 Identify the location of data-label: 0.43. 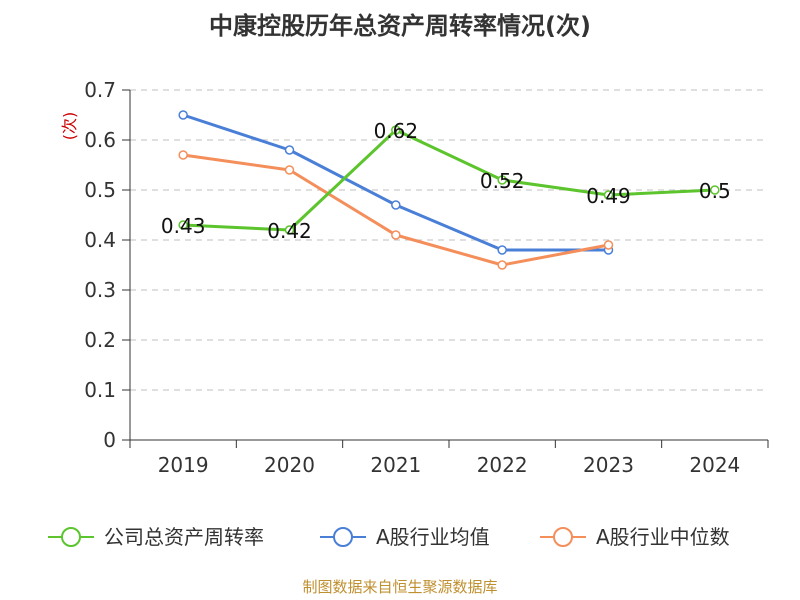
(183, 226).